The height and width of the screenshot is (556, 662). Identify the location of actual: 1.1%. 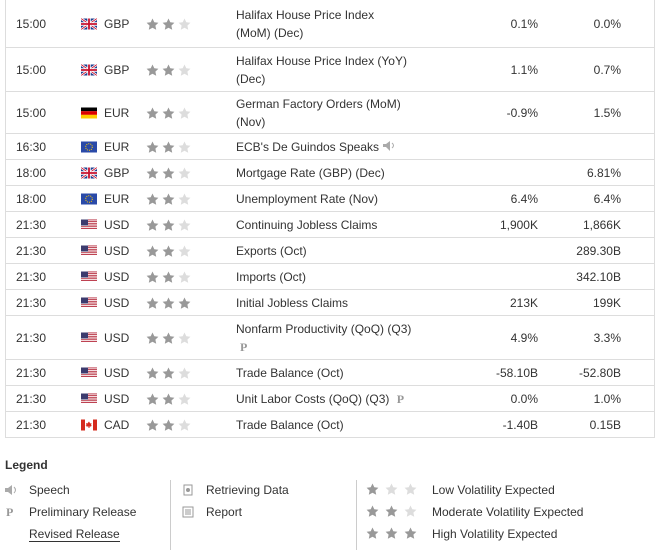
(524, 69).